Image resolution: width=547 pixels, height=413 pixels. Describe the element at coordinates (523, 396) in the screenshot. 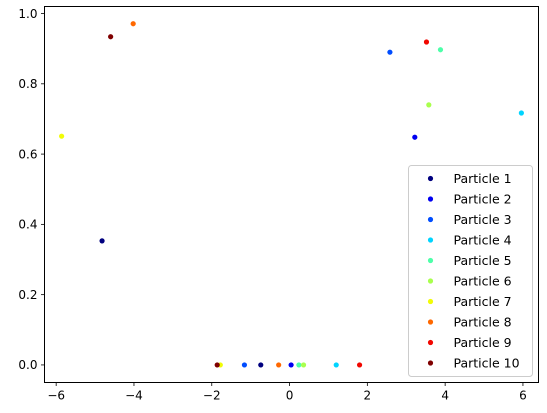

I see `x-tick-label: 6` at that location.